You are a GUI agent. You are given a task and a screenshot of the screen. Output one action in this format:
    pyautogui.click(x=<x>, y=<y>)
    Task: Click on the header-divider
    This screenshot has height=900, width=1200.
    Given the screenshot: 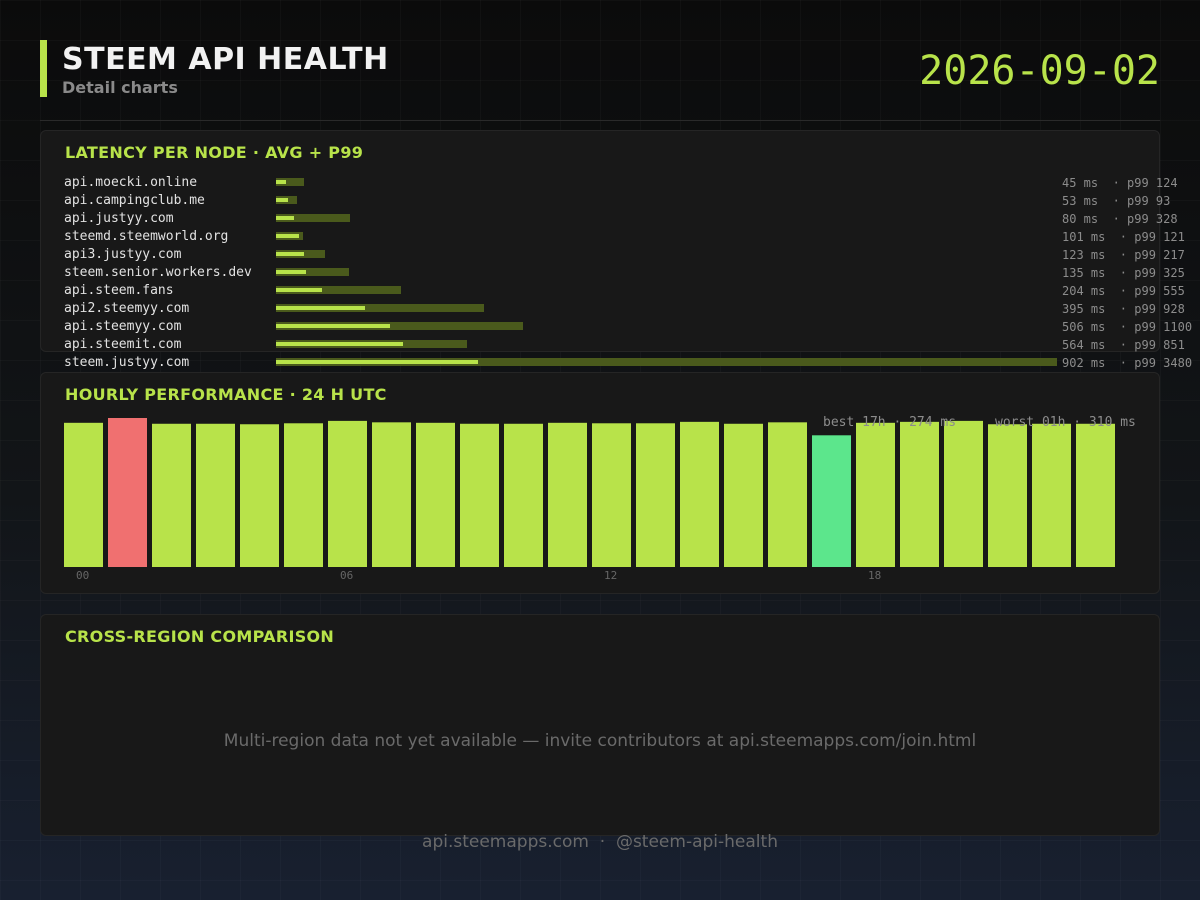 What is the action you would take?
    pyautogui.click(x=600, y=120)
    